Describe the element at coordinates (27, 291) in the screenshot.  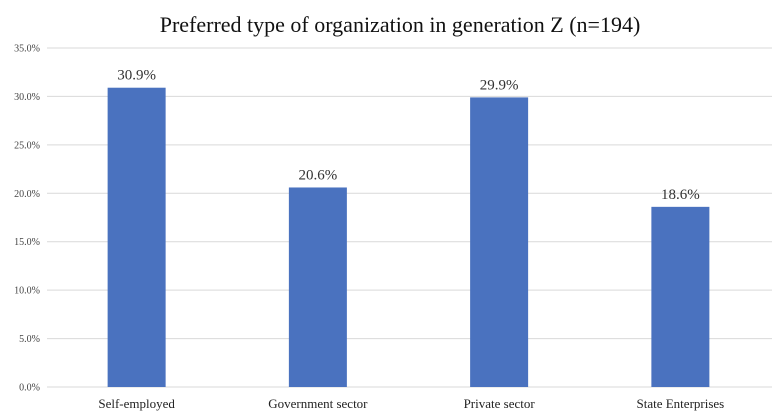
I see `y-tick-label: 10.0%` at that location.